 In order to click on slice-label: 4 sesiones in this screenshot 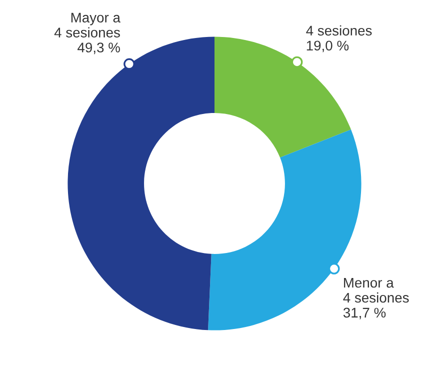, I will do `click(339, 30)`.